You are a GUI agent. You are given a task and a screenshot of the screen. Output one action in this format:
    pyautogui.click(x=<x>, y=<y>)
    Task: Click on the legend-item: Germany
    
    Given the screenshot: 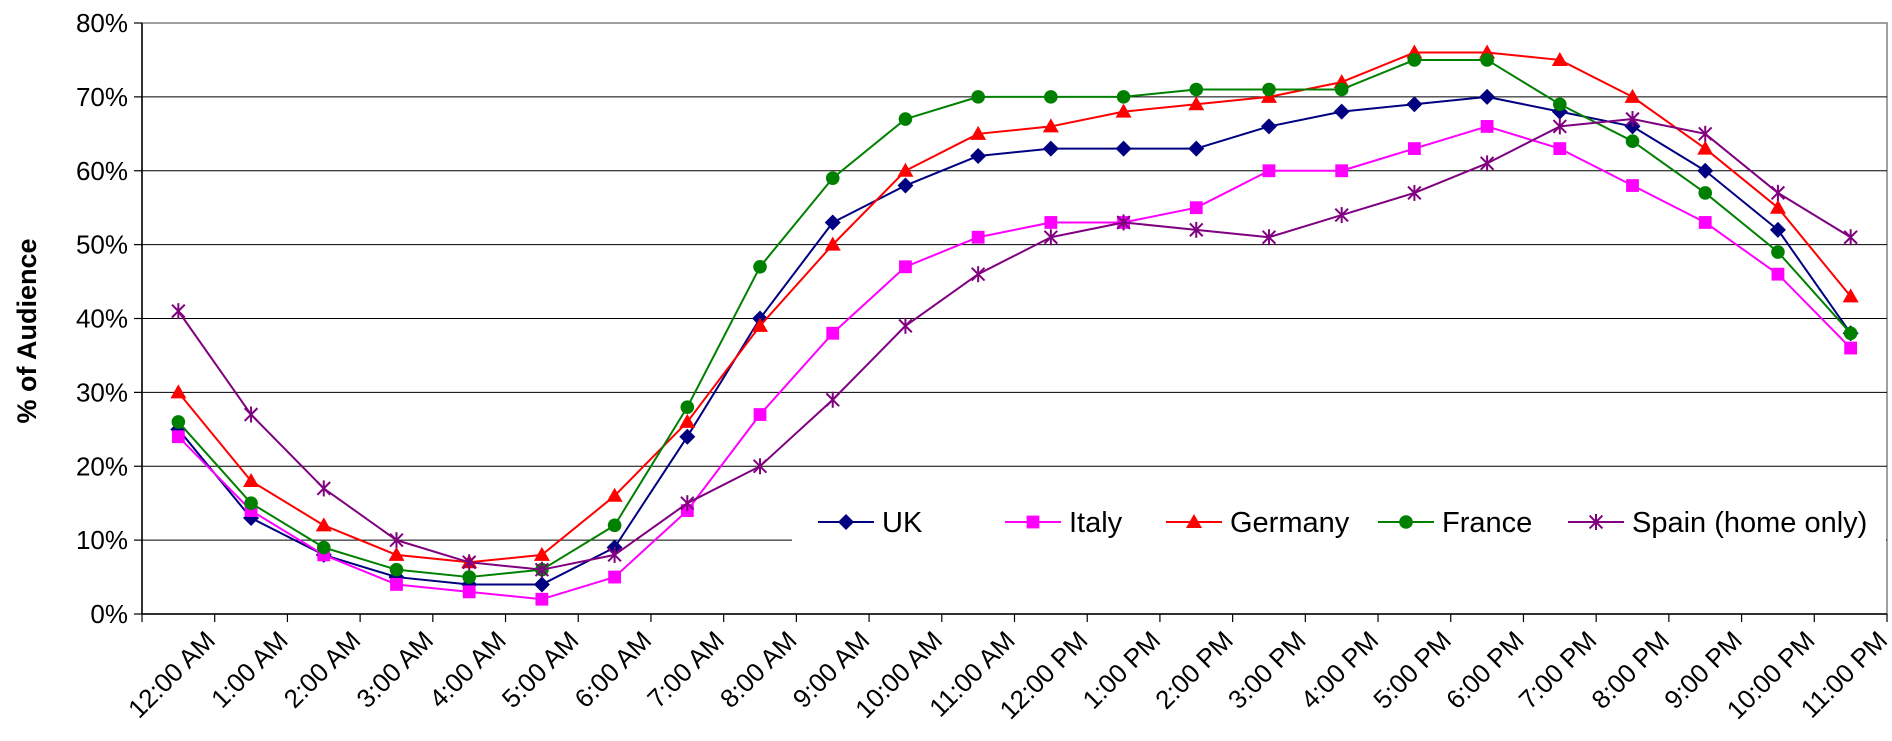 What is the action you would take?
    pyautogui.click(x=1258, y=523)
    